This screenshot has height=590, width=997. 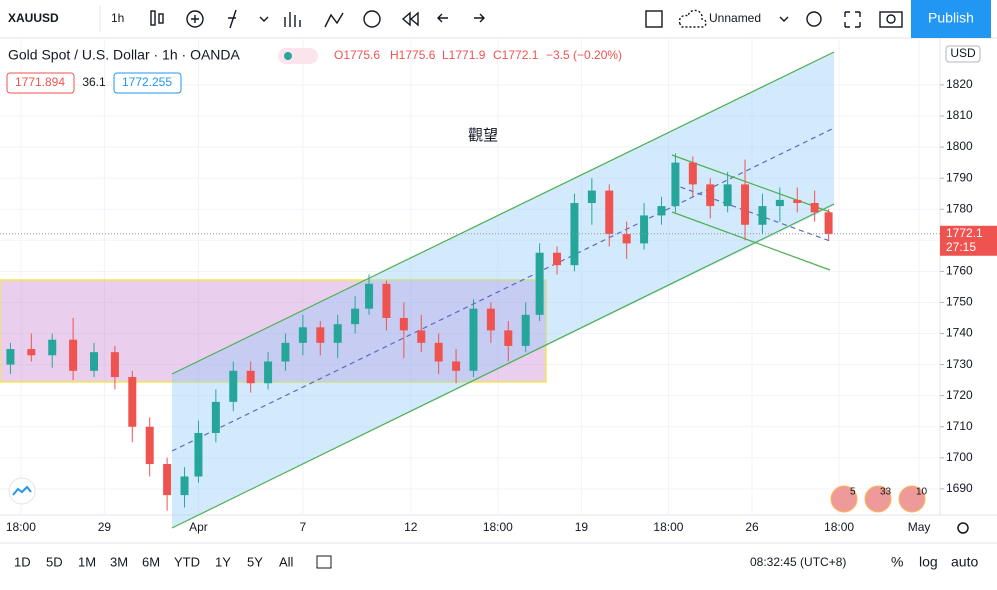 I want to click on publish-label: Publish, so click(x=951, y=18).